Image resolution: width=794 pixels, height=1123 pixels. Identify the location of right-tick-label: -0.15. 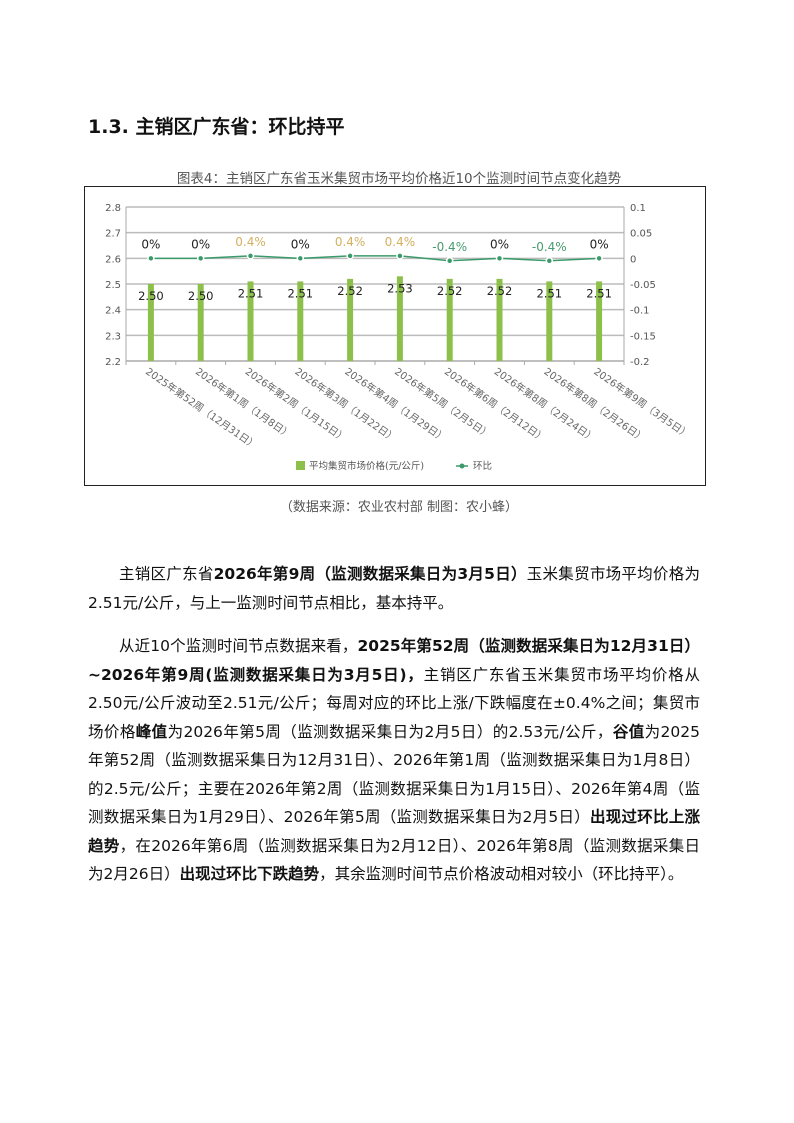
(643, 336).